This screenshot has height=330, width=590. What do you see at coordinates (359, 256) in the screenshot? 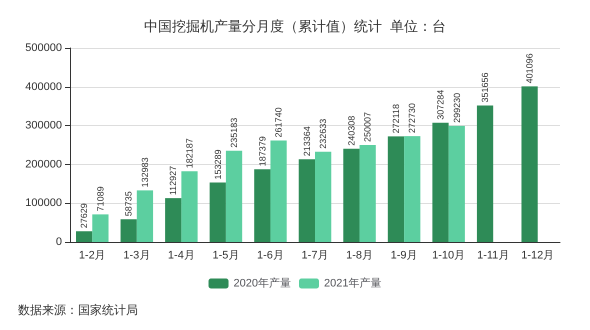
I see `x-tick-label: 1-8月` at bounding box center [359, 256].